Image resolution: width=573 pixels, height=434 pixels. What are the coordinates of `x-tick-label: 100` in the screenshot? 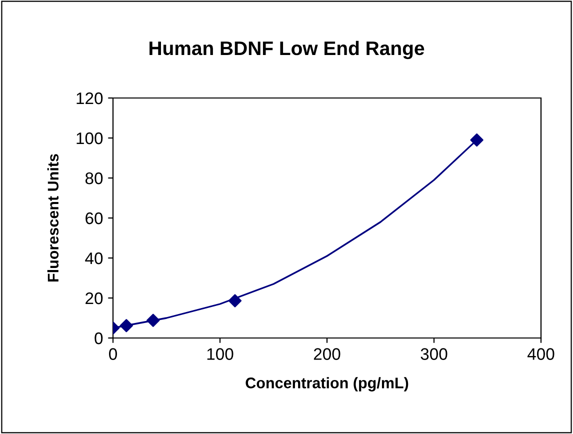 It's located at (220, 354).